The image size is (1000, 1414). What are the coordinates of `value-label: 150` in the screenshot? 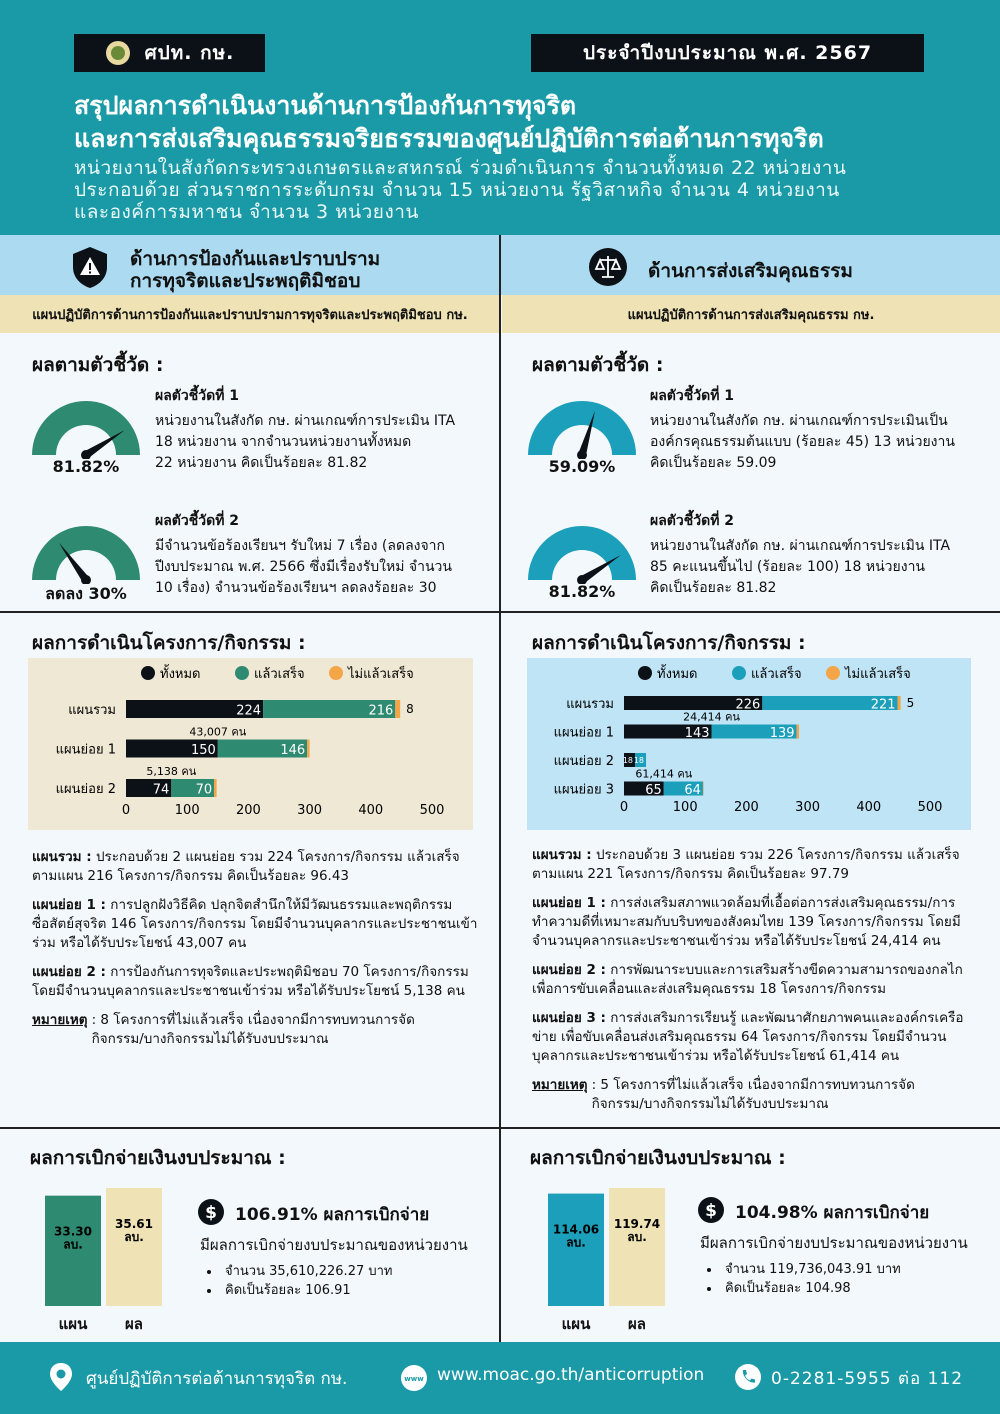 It's located at (203, 750).